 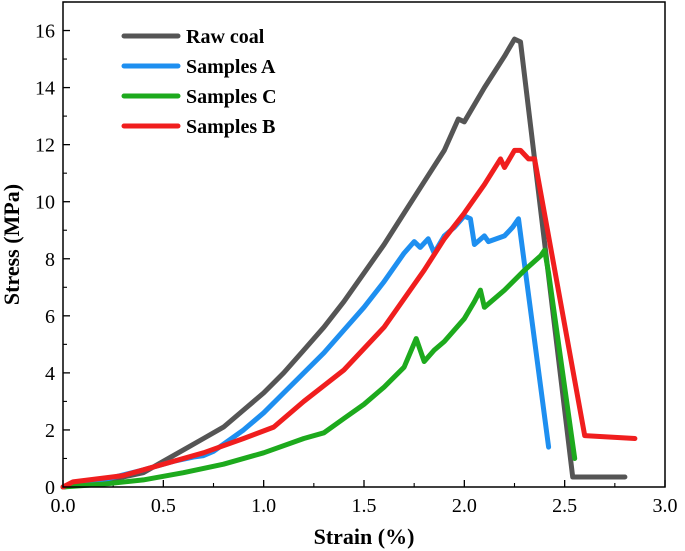 What do you see at coordinates (464, 506) in the screenshot?
I see `x-tick-label-4: 2.0` at bounding box center [464, 506].